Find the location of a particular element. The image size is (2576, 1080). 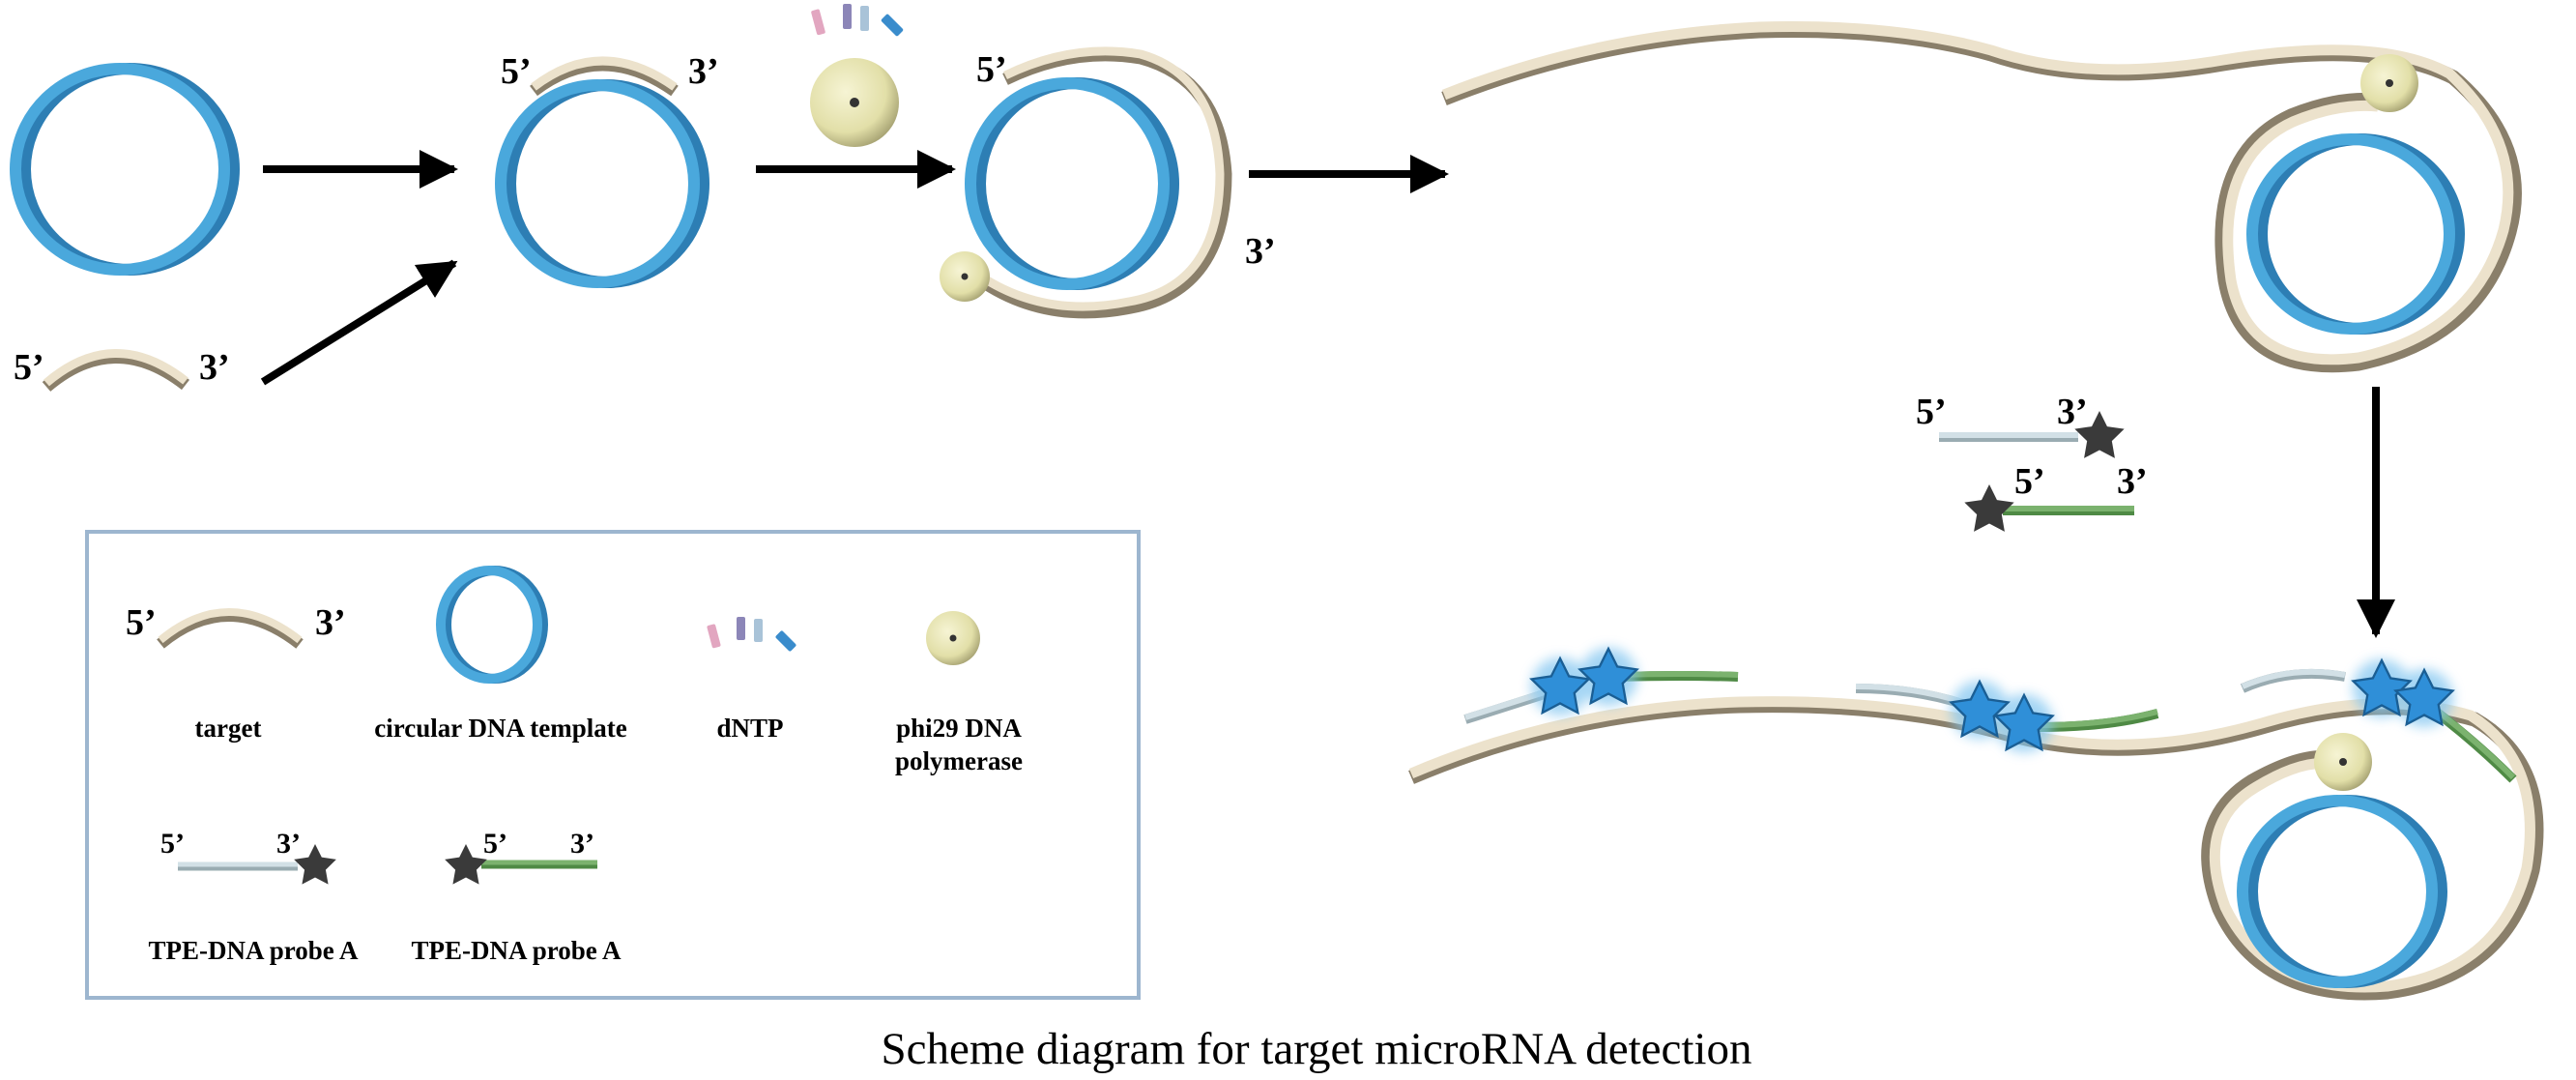

legend-dntp-icon is located at coordinates (751, 634).